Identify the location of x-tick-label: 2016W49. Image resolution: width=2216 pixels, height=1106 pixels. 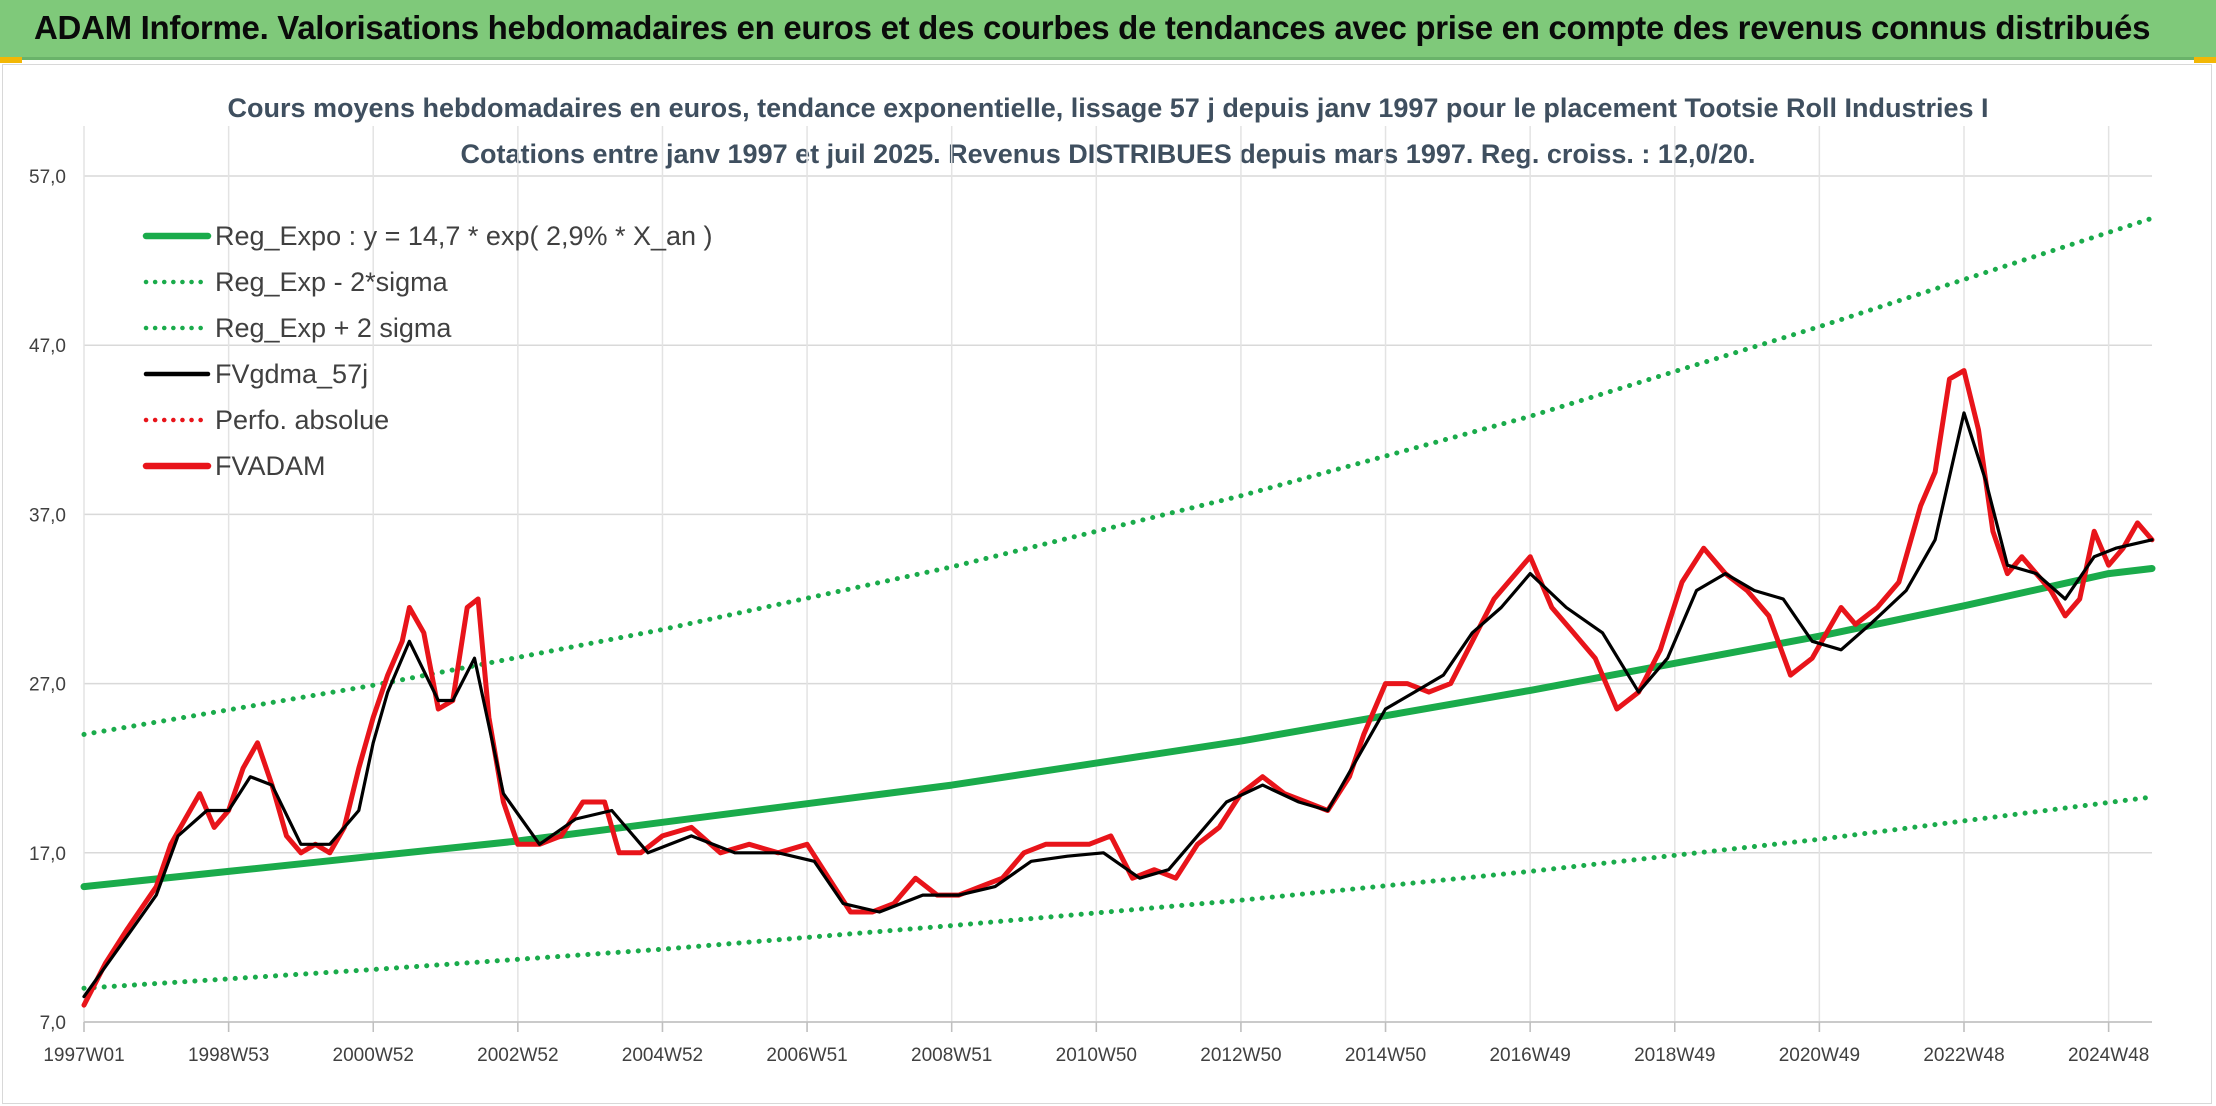
(1529, 1055).